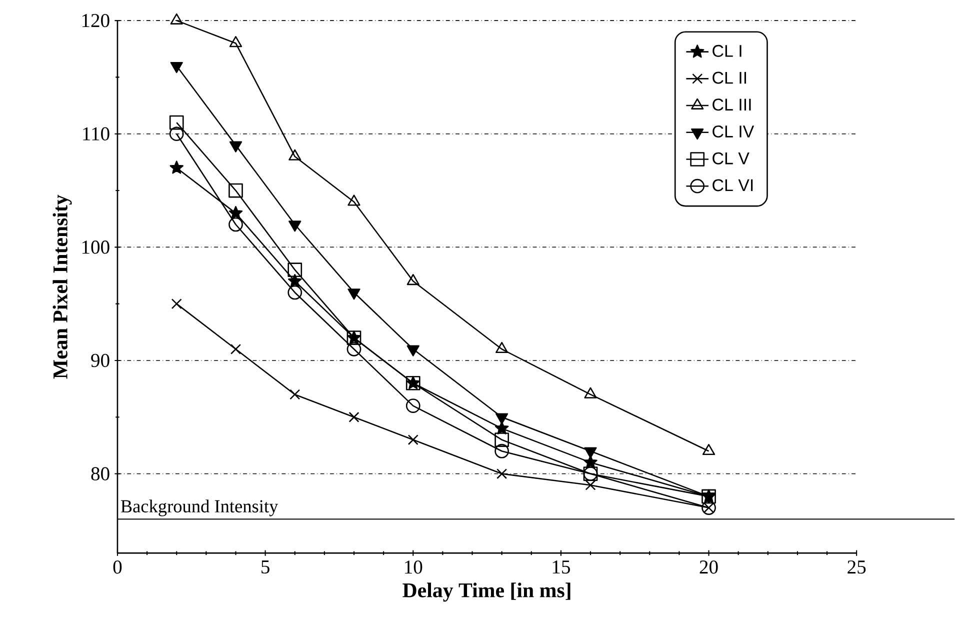 This screenshot has width=955, height=634. I want to click on x-tick-label: 20, so click(709, 567).